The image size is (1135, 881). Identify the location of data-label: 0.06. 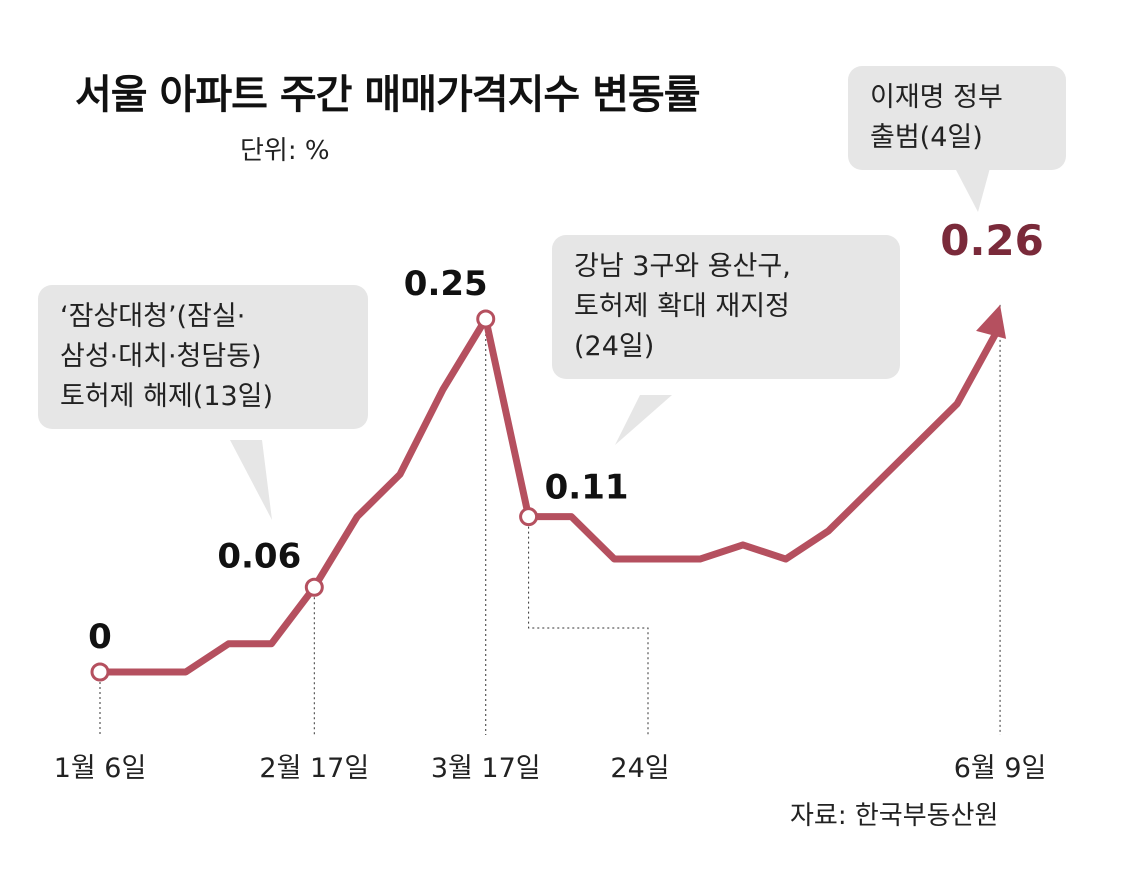
(259, 556).